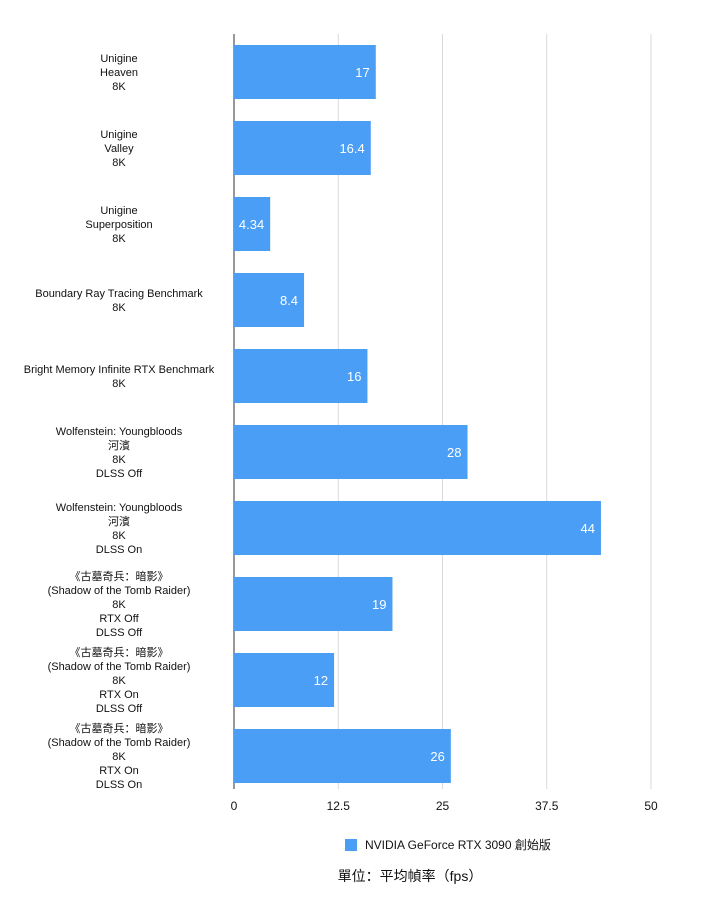 The height and width of the screenshot is (898, 720). Describe the element at coordinates (119, 529) in the screenshot. I see `category-label: Wolfenstein: Youngbloods 河濱 8K DLSS On` at that location.